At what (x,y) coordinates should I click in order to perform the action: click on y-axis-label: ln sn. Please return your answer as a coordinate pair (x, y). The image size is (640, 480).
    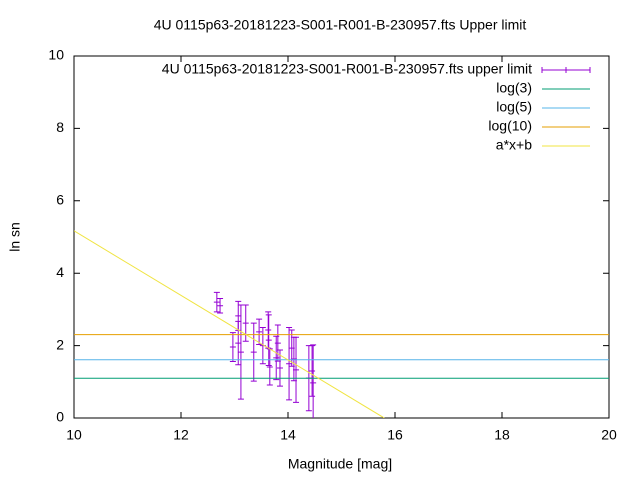
    Looking at the image, I should click on (15, 237).